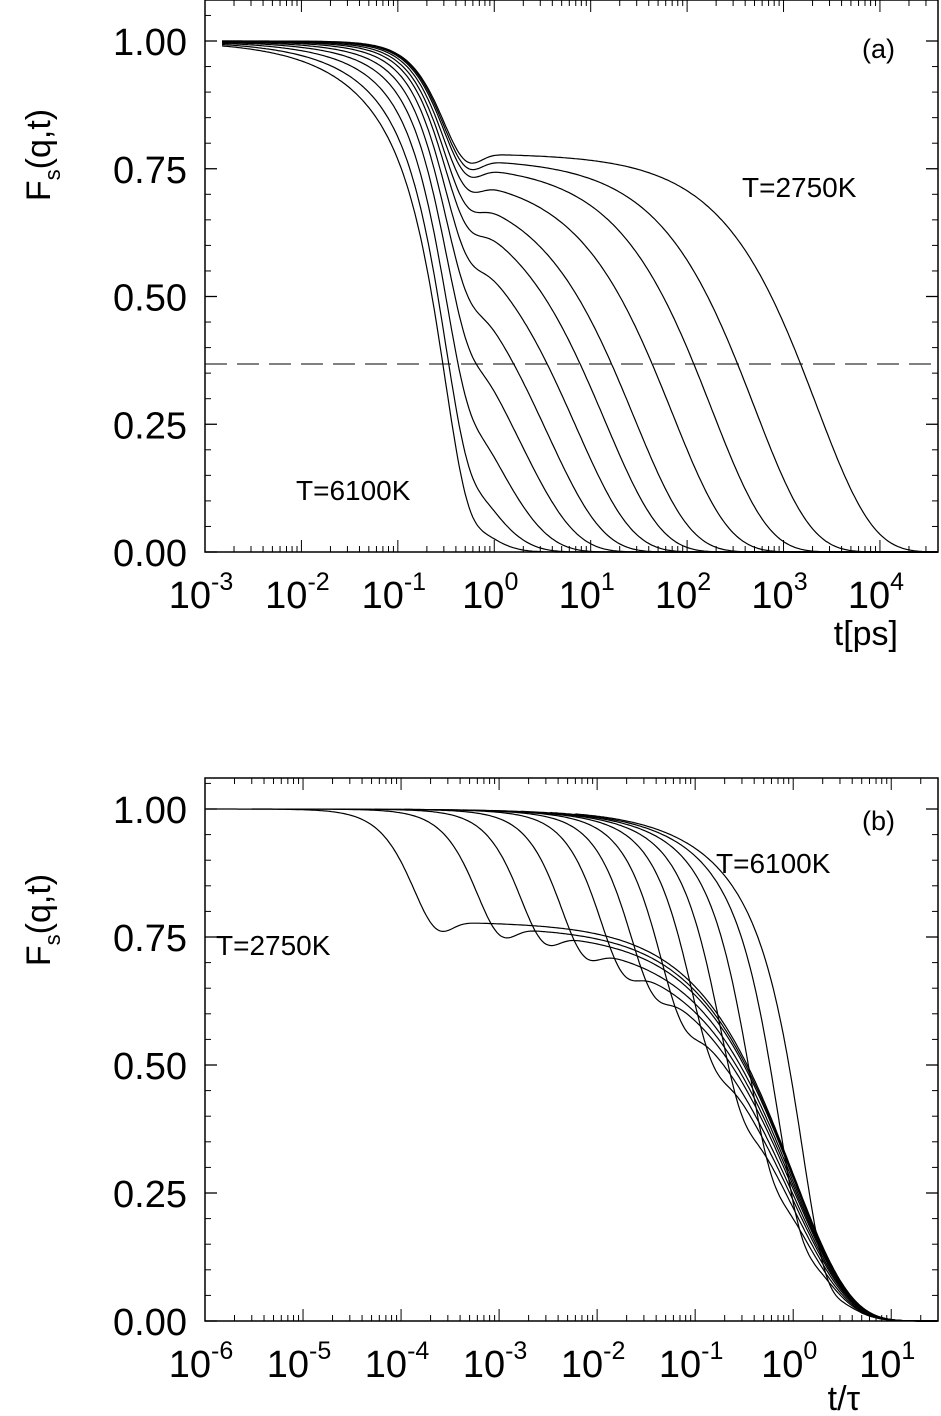 The width and height of the screenshot is (941, 1416). Describe the element at coordinates (844, 1398) in the screenshot. I see `x-axis-title-b: t/τ` at that location.